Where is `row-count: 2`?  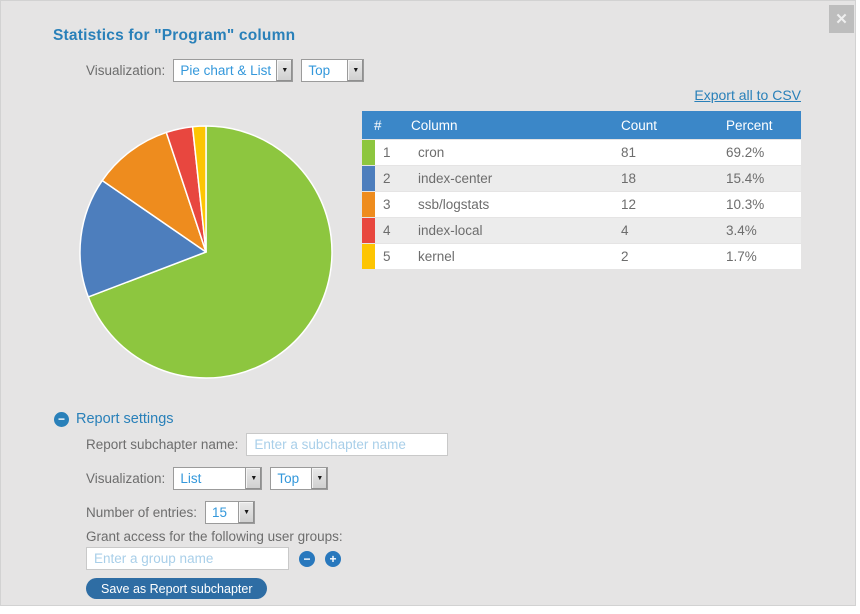 row-count: 2 is located at coordinates (625, 256).